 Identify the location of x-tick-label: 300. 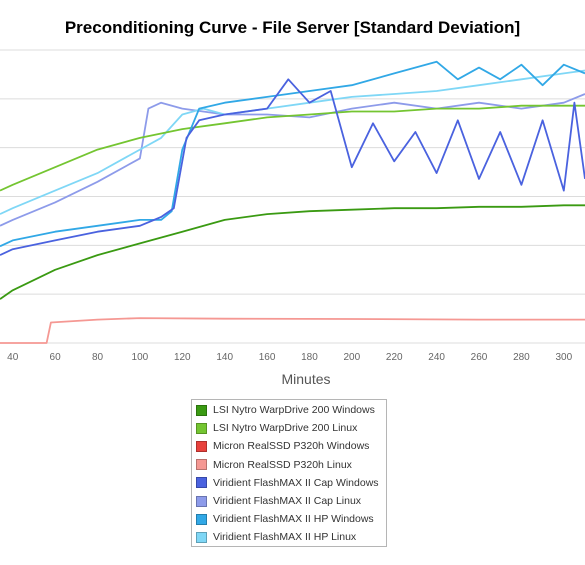
(563, 357).